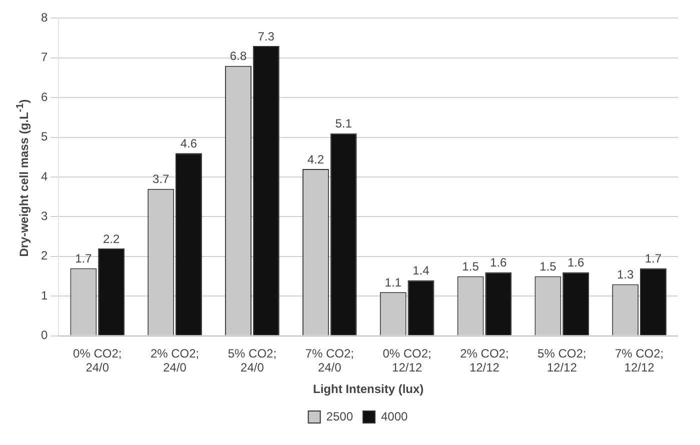  I want to click on data-label: 6.8, so click(238, 56).